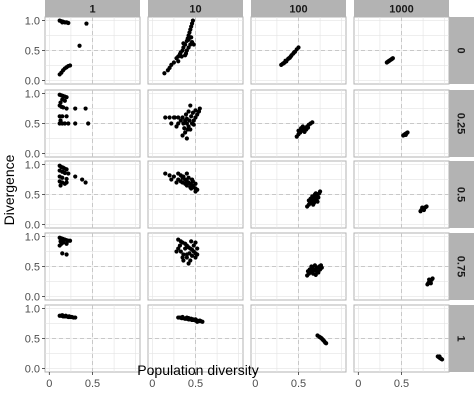  I want to click on row-strip-bg, so click(461, 123).